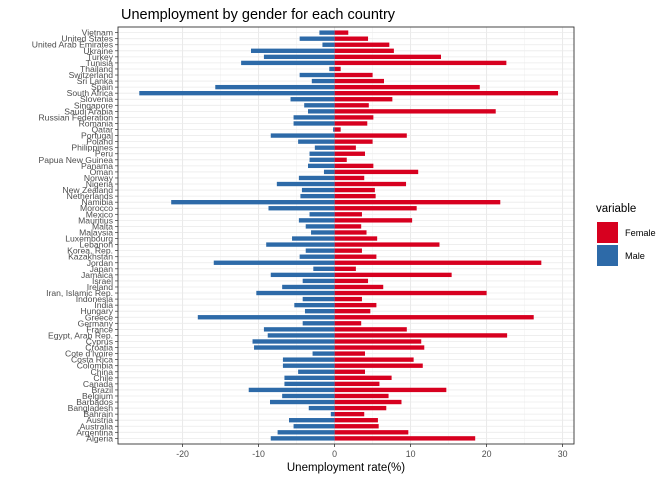 Image resolution: width=672 pixels, height=480 pixels. Describe the element at coordinates (95, 81) in the screenshot. I see `y-tick-label: Sri Lanka` at that location.